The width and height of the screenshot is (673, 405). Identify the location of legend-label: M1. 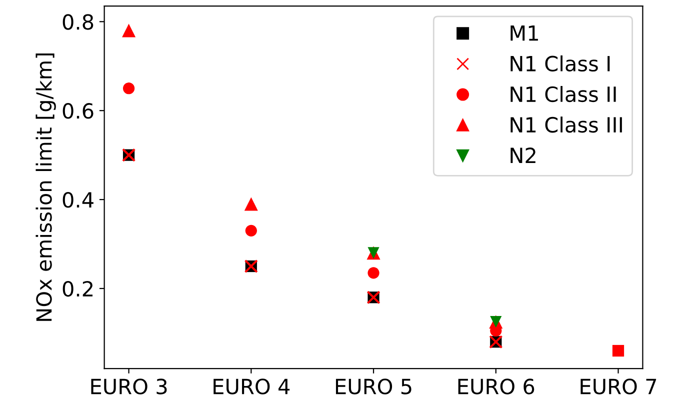
(524, 33).